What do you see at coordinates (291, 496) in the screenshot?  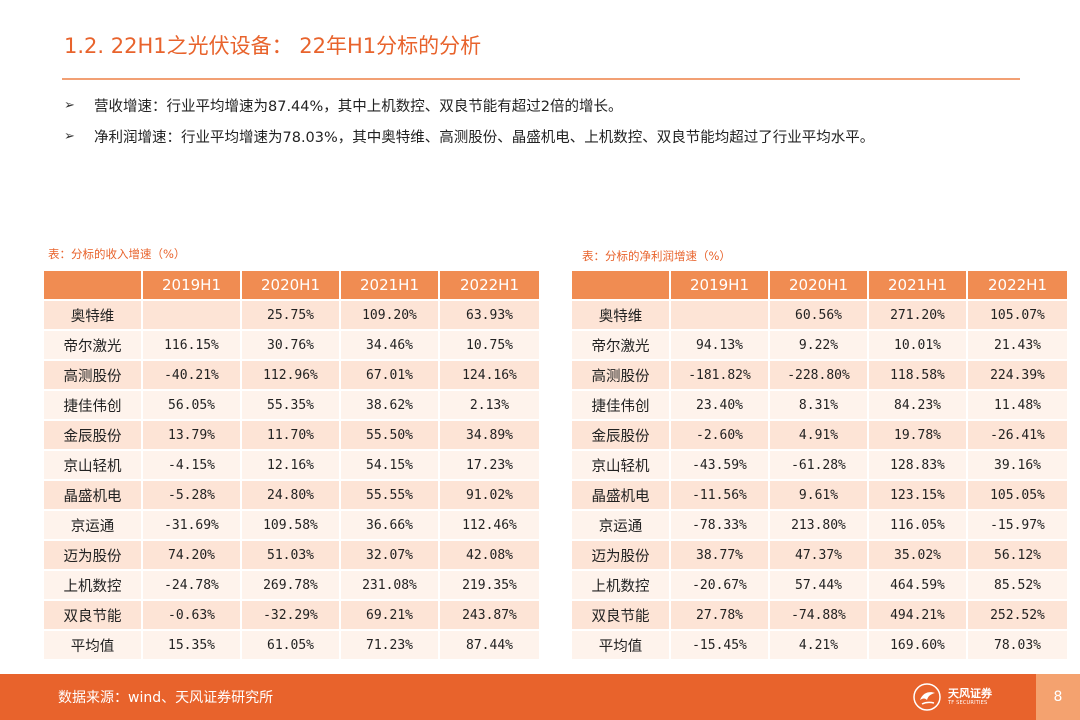 I see `growth-value: 24.80%` at bounding box center [291, 496].